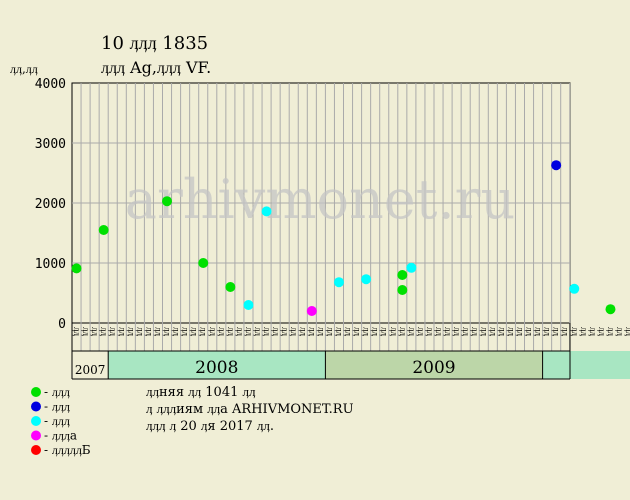 This screenshot has width=630, height=500. What do you see at coordinates (50, 84) in the screenshot?
I see `y-tick-label: 4000` at bounding box center [50, 84].